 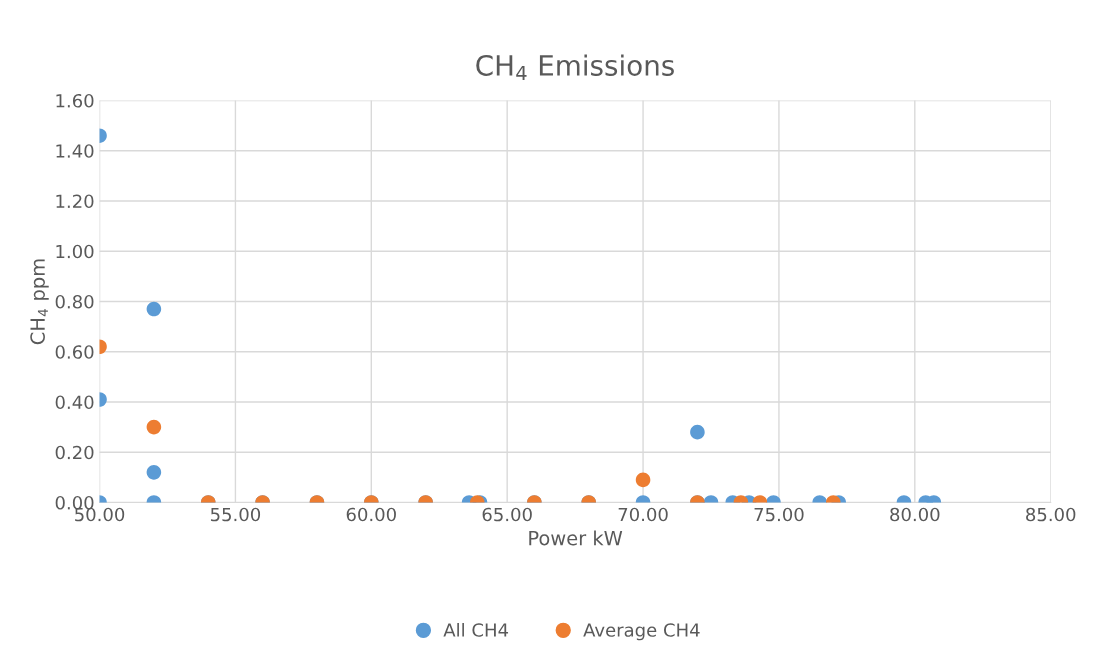 What do you see at coordinates (915, 514) in the screenshot?
I see `x-tick-label: 80.00` at bounding box center [915, 514].